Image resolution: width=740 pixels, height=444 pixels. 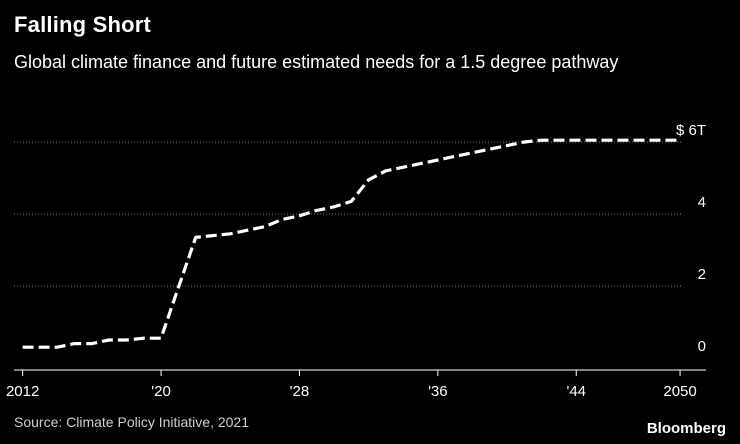 I want to click on source-note: Source: Climate Policy Initiative, 2021, so click(x=131, y=422).